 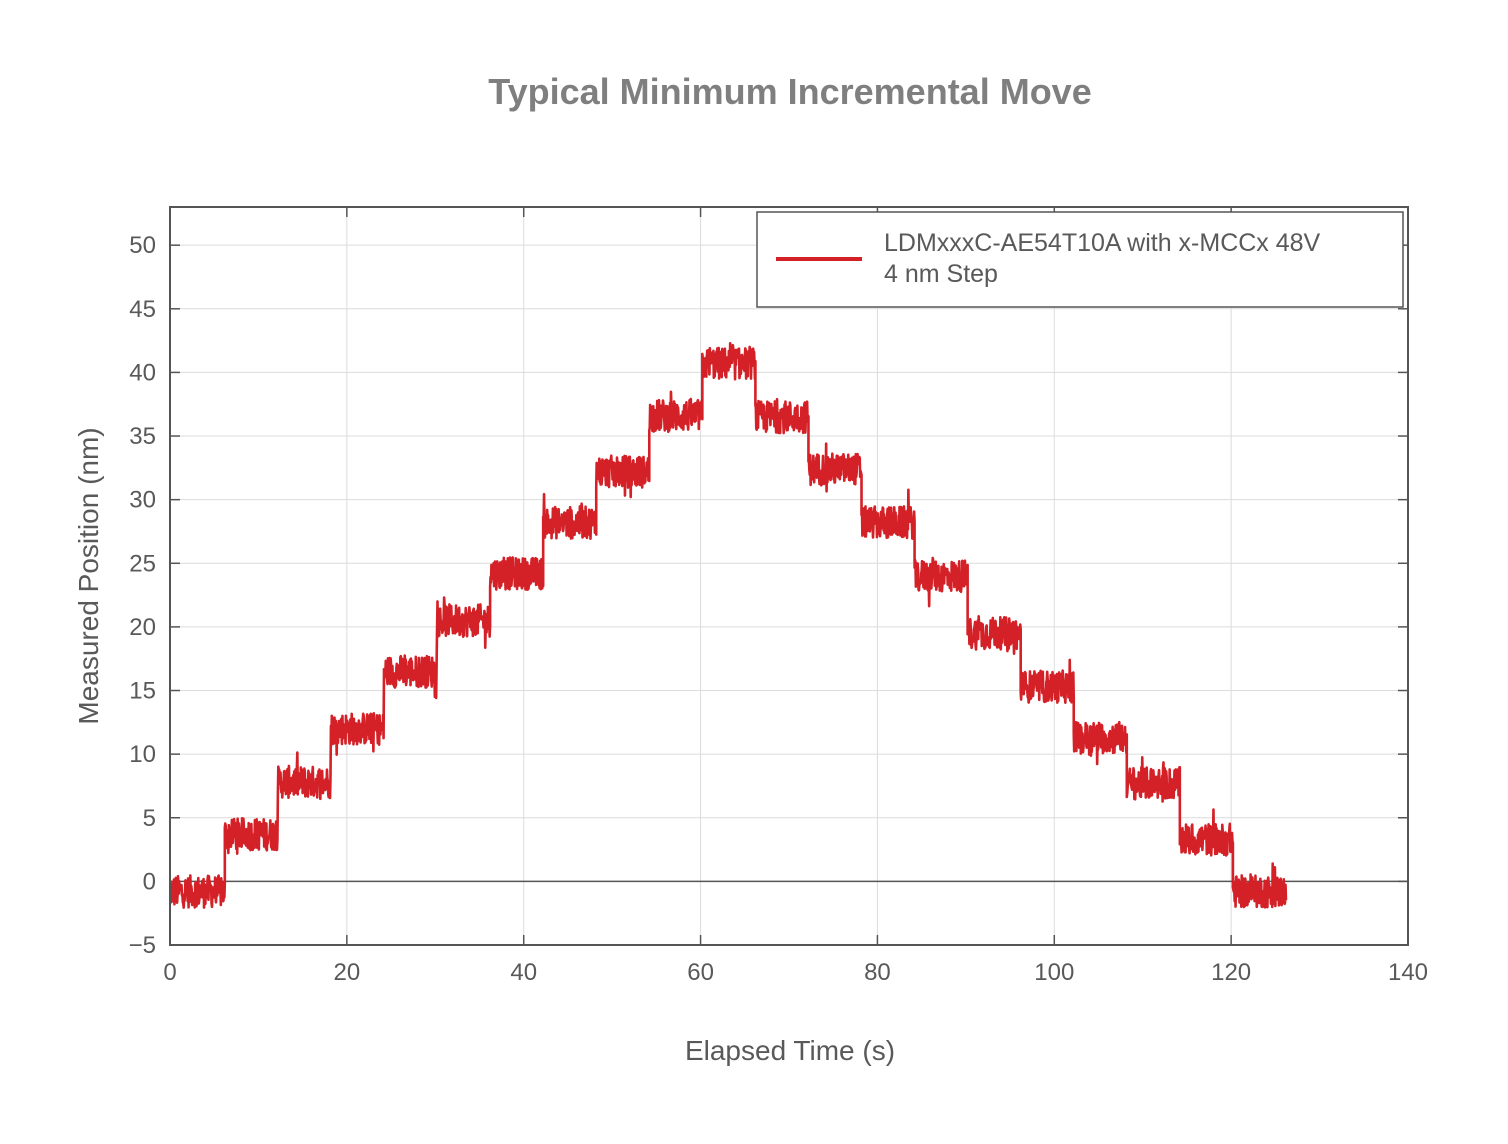 What do you see at coordinates (88, 575) in the screenshot?
I see `y-axis-label: Measured Position (nm)` at bounding box center [88, 575].